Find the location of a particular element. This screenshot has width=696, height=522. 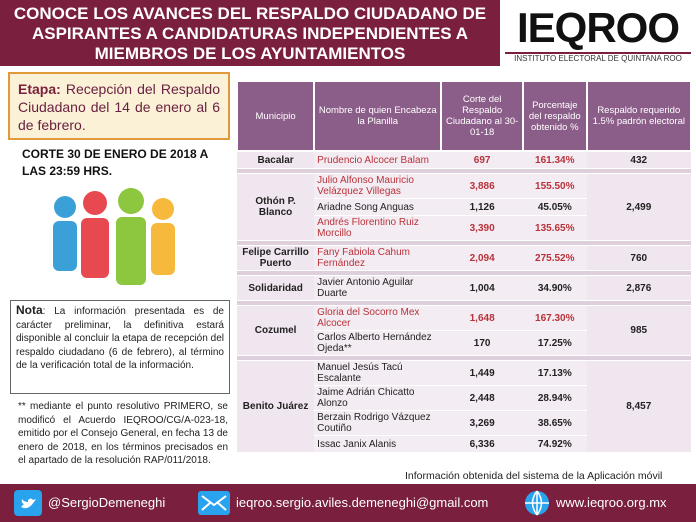

required-support: 2,876 is located at coordinates (638, 288).